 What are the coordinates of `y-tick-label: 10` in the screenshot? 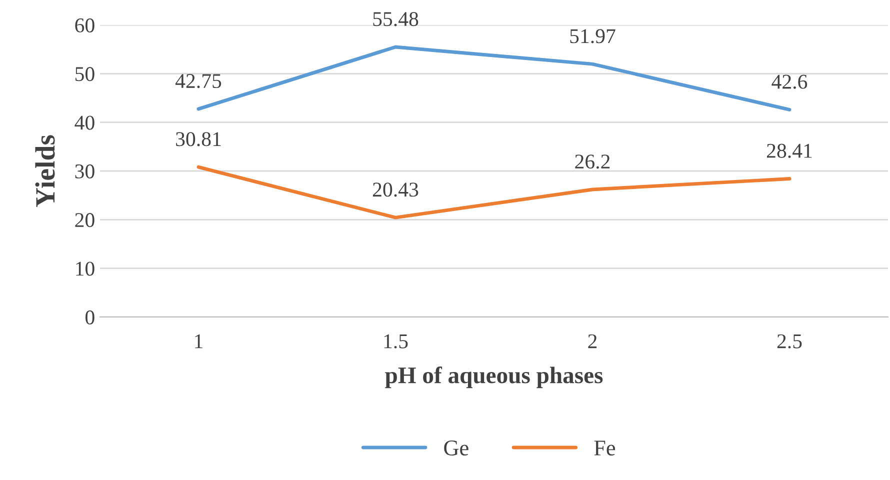 It's located at (85, 269).